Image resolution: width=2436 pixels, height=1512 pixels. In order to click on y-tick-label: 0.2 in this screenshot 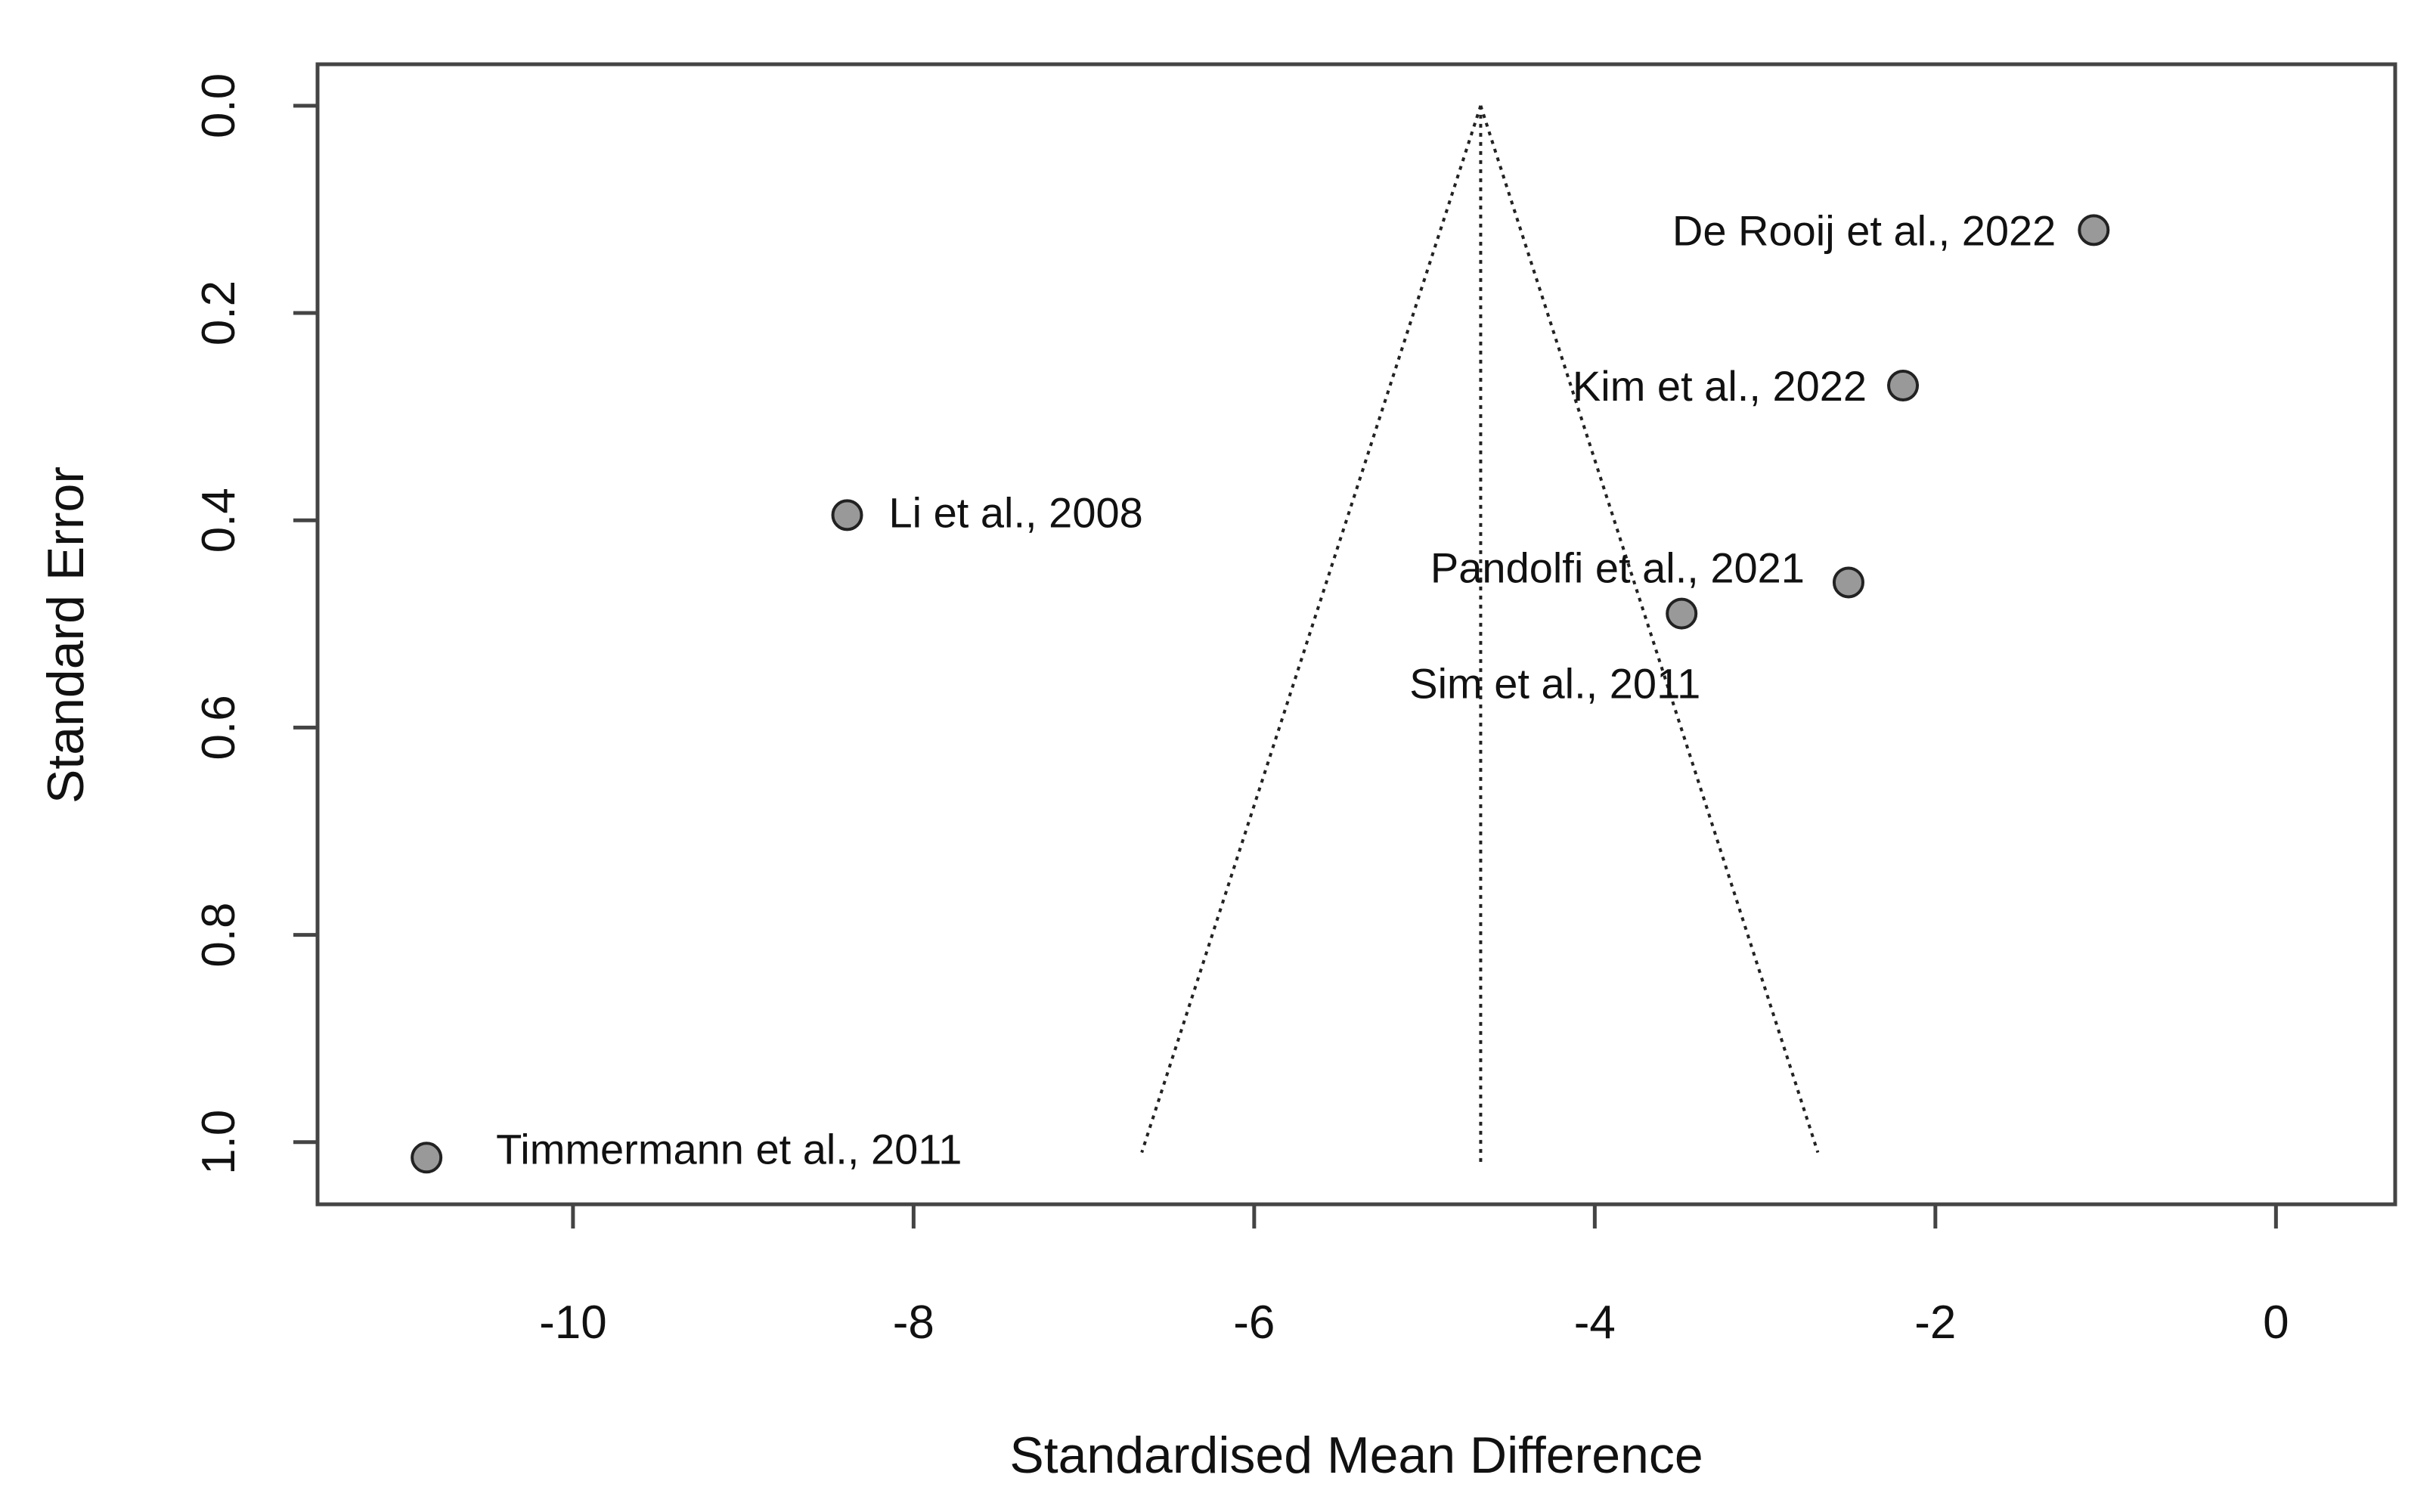, I will do `click(219, 312)`.